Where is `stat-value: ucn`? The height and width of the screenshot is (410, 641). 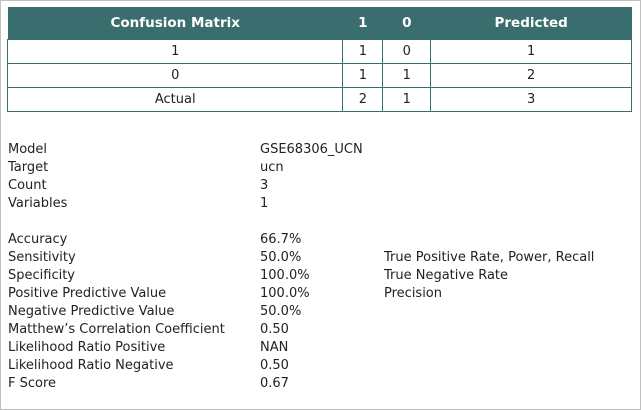 stat-value: ucn is located at coordinates (272, 167).